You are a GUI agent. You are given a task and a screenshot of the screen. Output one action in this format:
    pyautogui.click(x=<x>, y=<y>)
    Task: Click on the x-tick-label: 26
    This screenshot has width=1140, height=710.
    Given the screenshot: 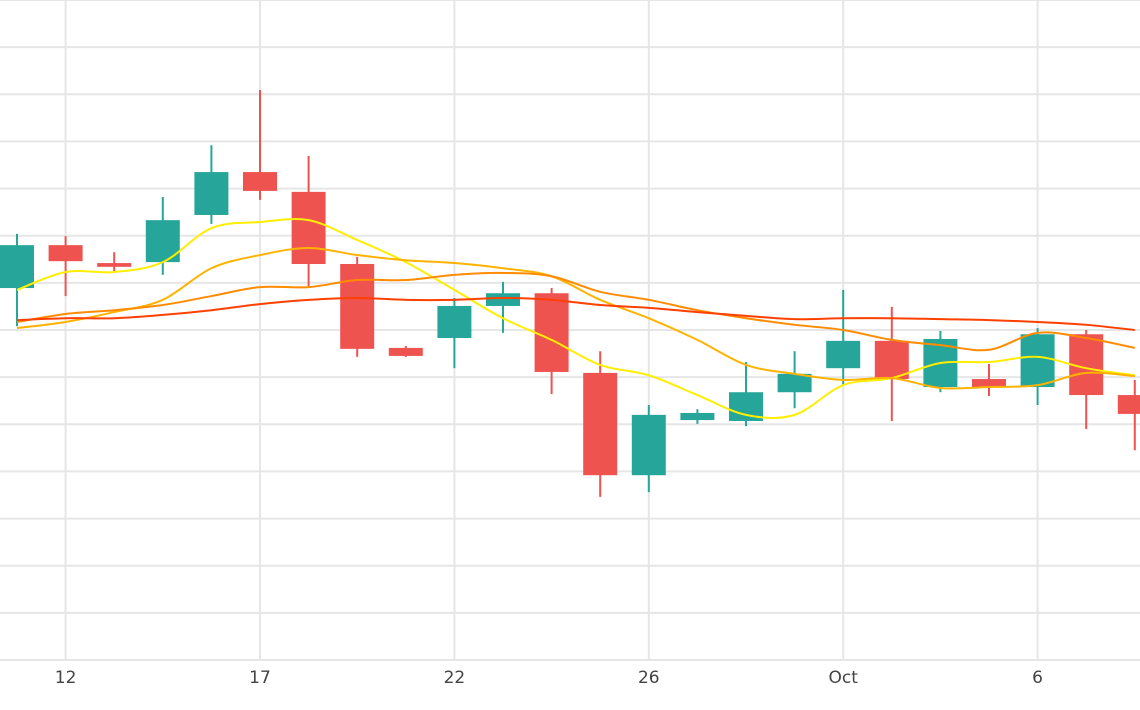 What is the action you would take?
    pyautogui.click(x=649, y=678)
    